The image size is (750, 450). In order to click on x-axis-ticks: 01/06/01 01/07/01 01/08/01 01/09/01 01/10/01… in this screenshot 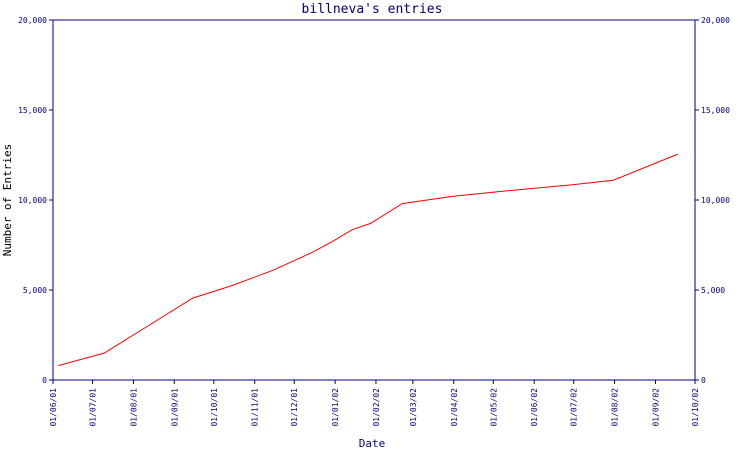, I will do `click(374, 403)`.